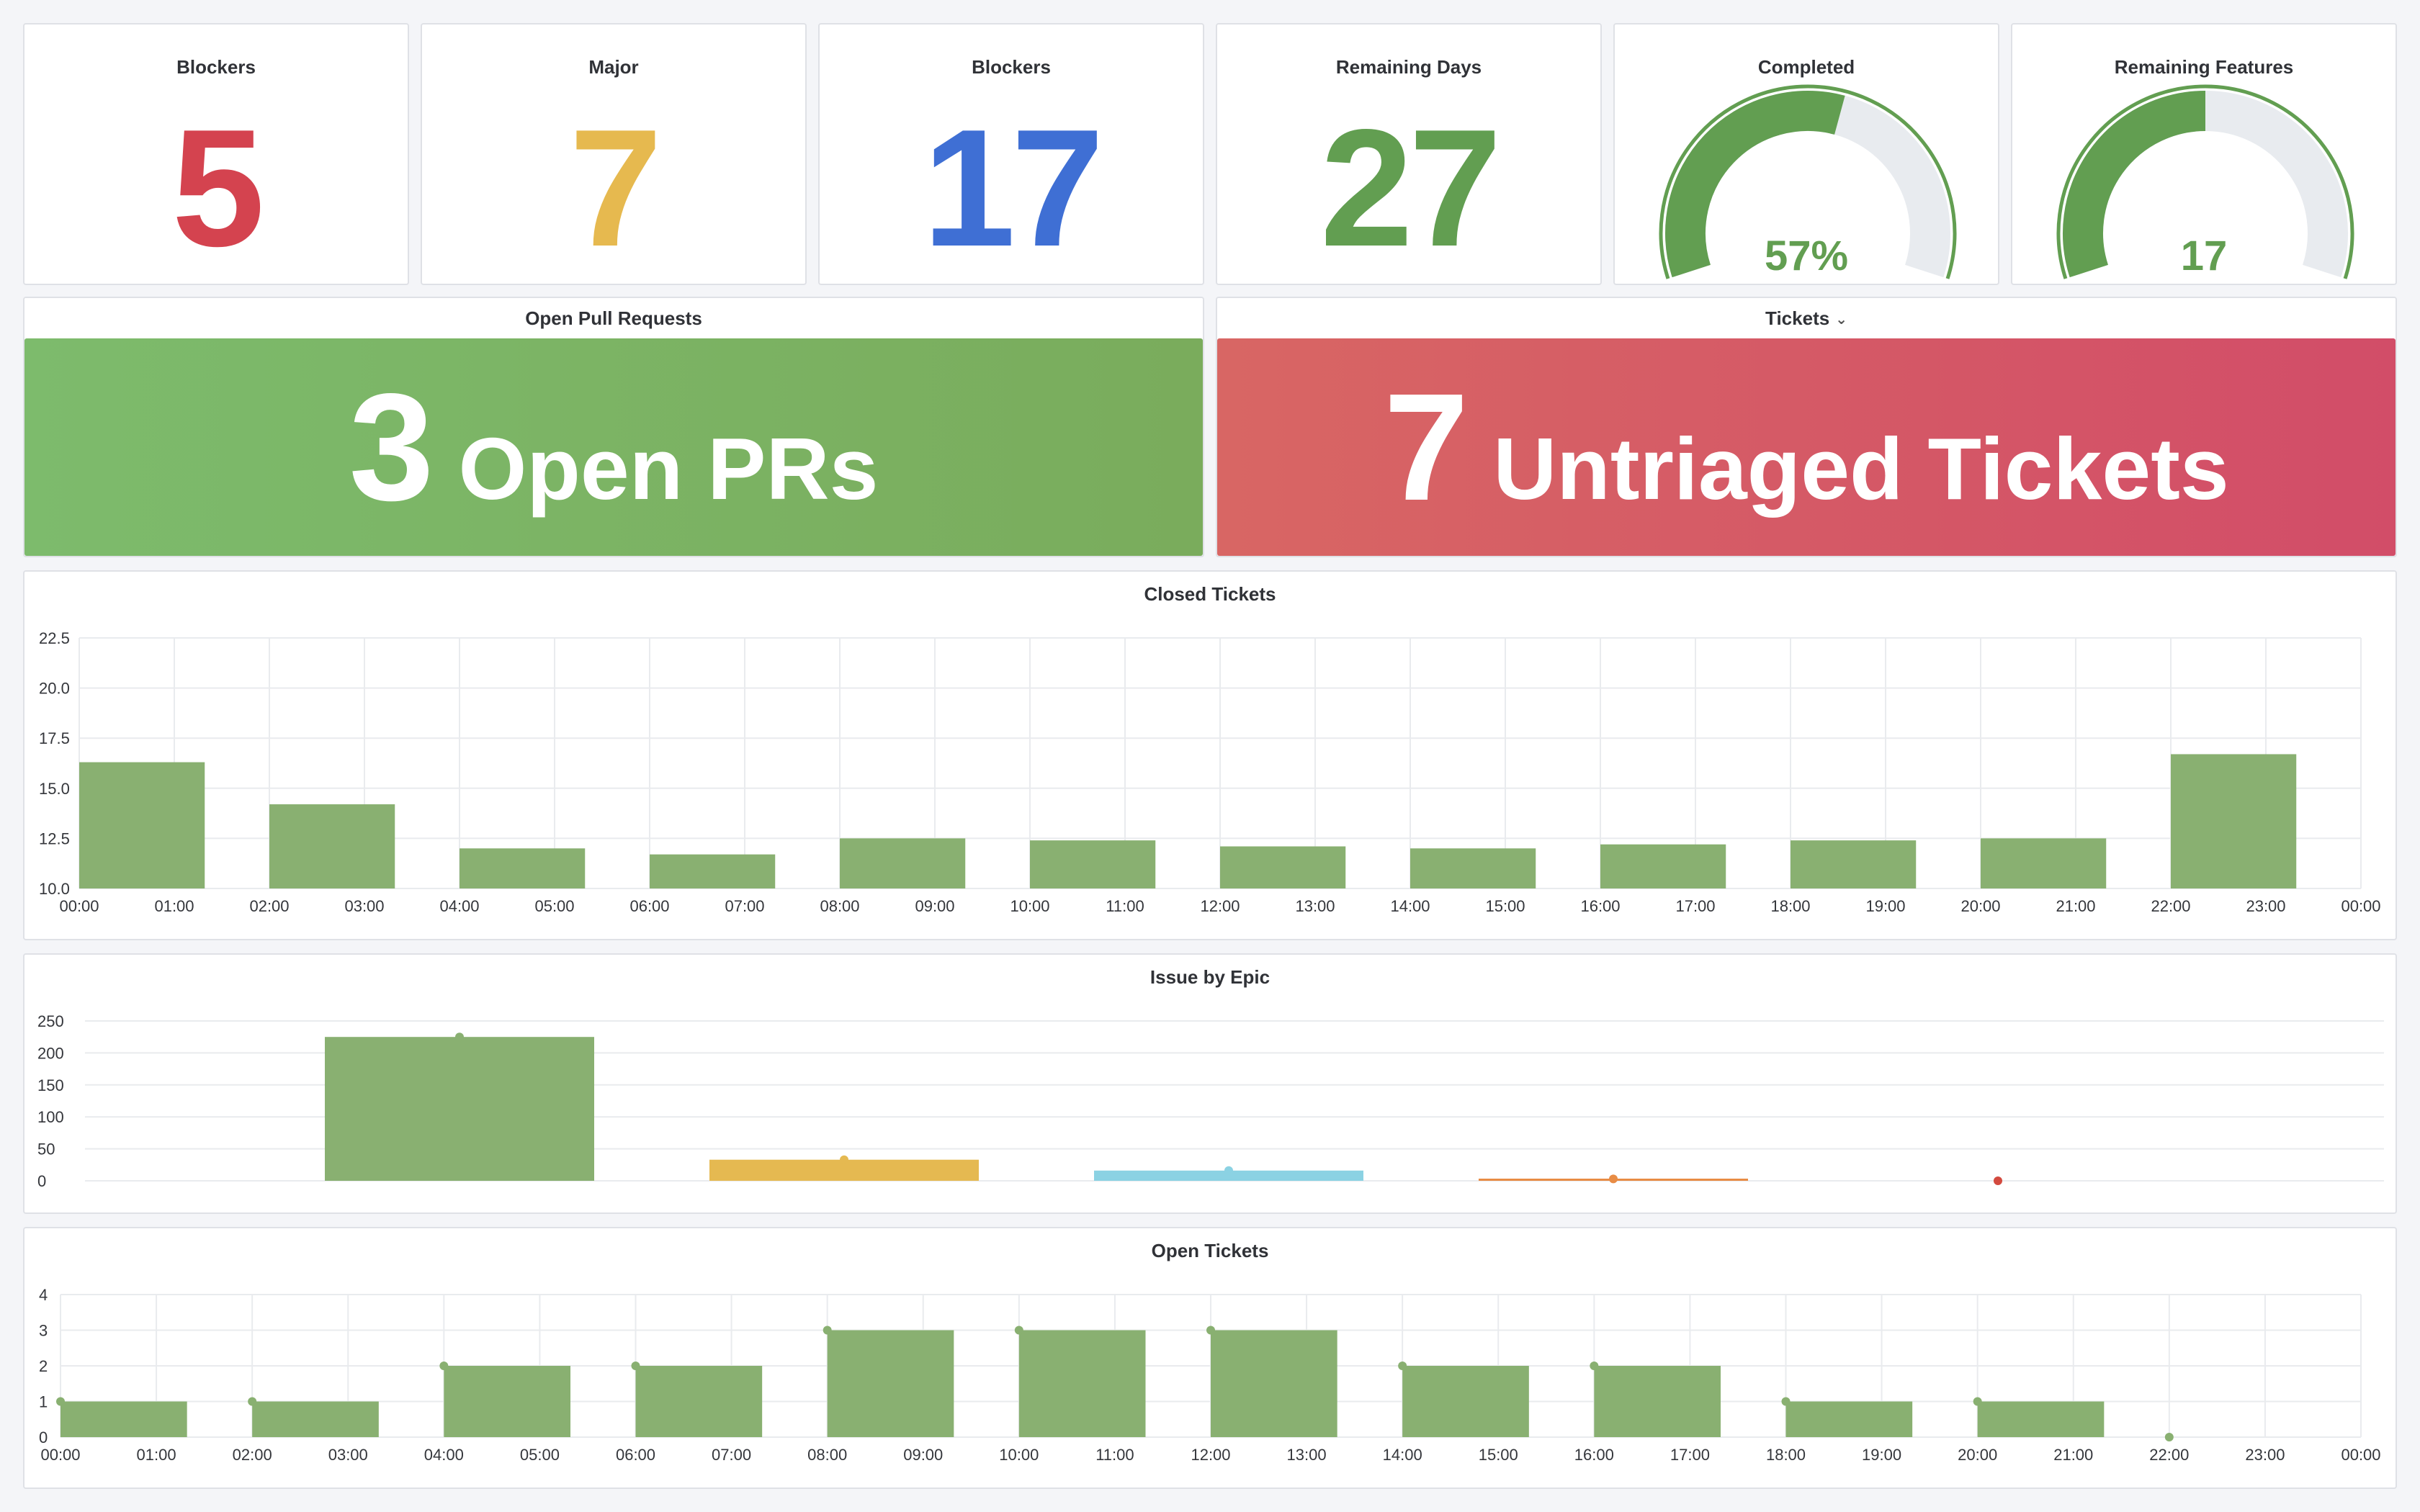 The height and width of the screenshot is (1512, 2420). I want to click on tickets-panel: Tickets ⌄ 7 Untriaged Tickets, so click(1806, 427).